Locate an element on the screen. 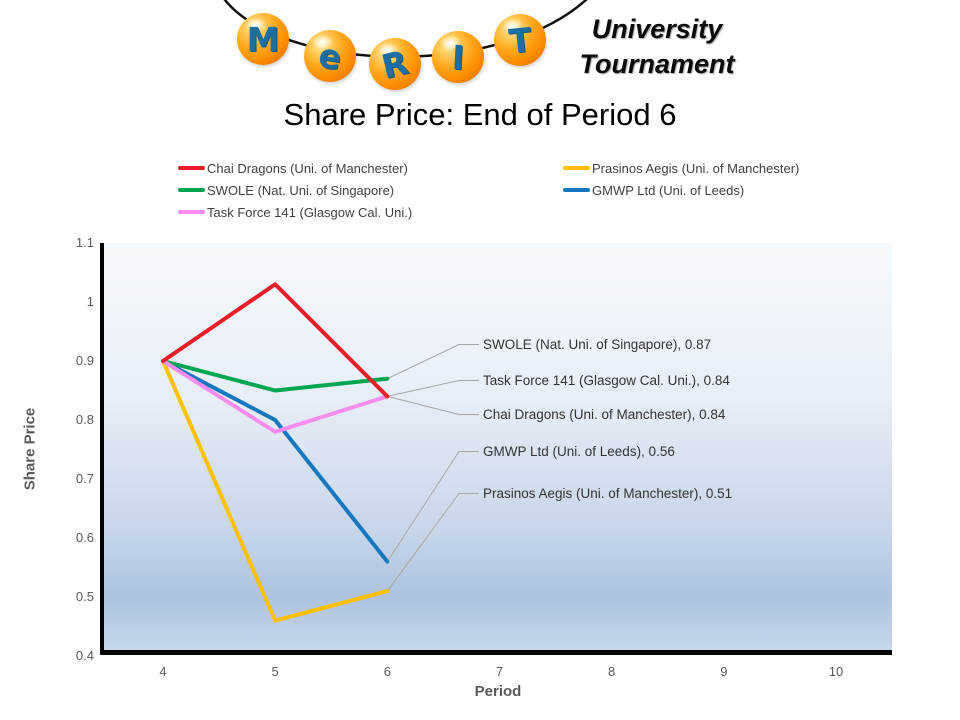 This screenshot has width=960, height=720. legend-item-gmwp-ltd: GMWP Ltd (Uni. of Leeds) is located at coordinates (653, 190).